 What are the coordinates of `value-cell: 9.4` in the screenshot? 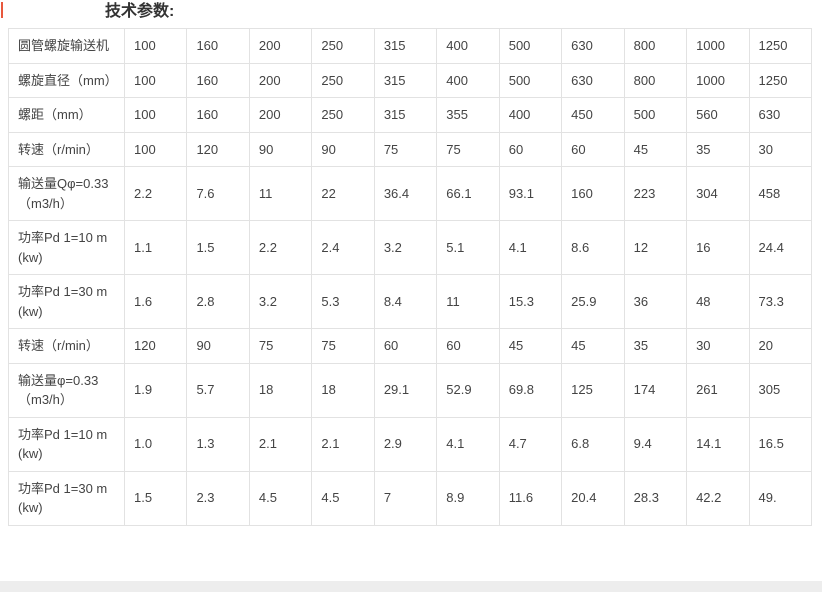 It's located at (655, 444).